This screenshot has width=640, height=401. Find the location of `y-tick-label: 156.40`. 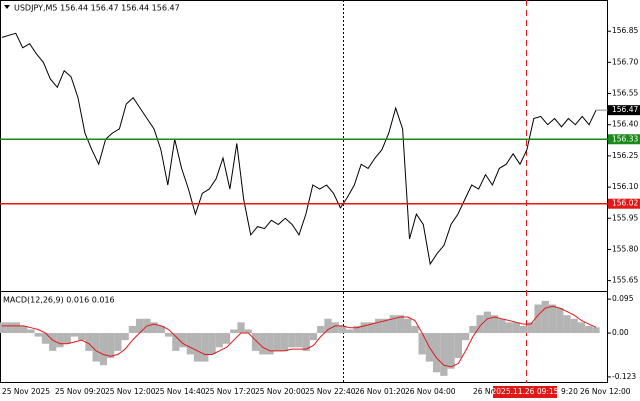

y-tick-label: 156.40 is located at coordinates (625, 124).